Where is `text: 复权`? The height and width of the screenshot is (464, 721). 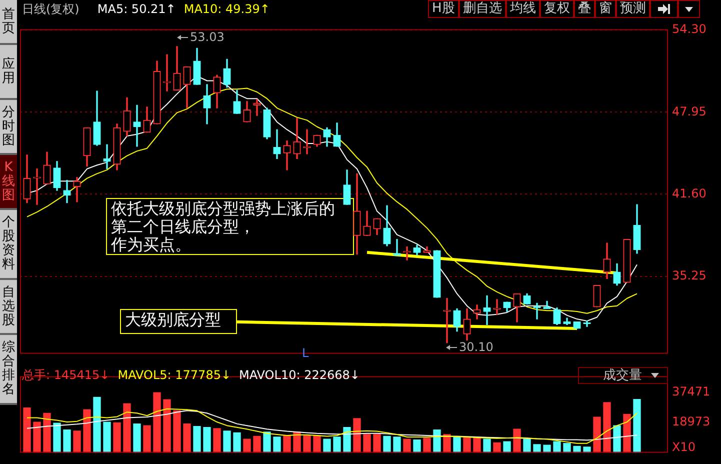
text: 复权 is located at coordinates (557, 9).